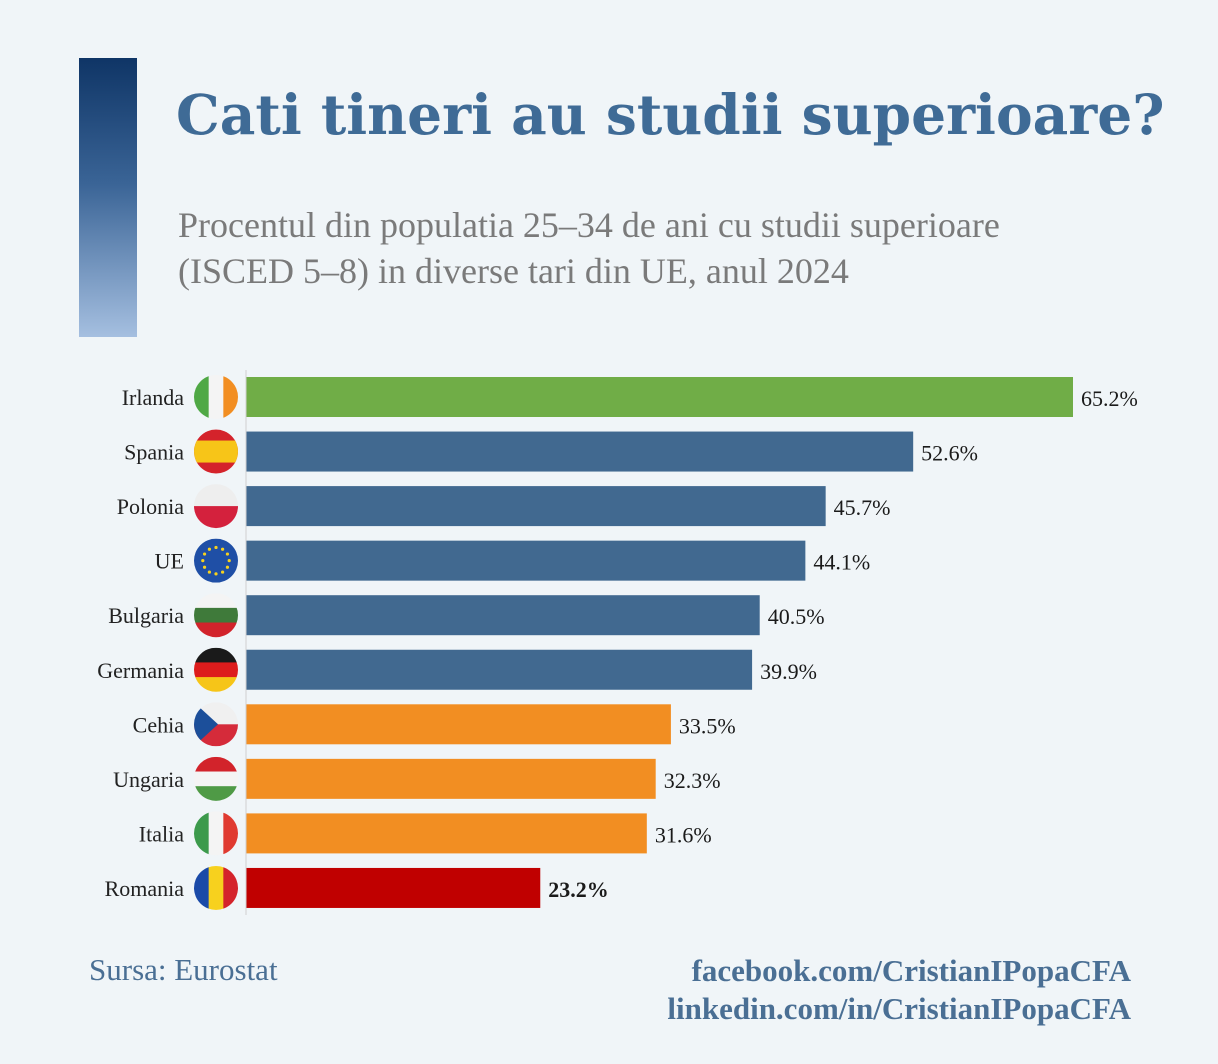  I want to click on value-label: 32.3%, so click(692, 780).